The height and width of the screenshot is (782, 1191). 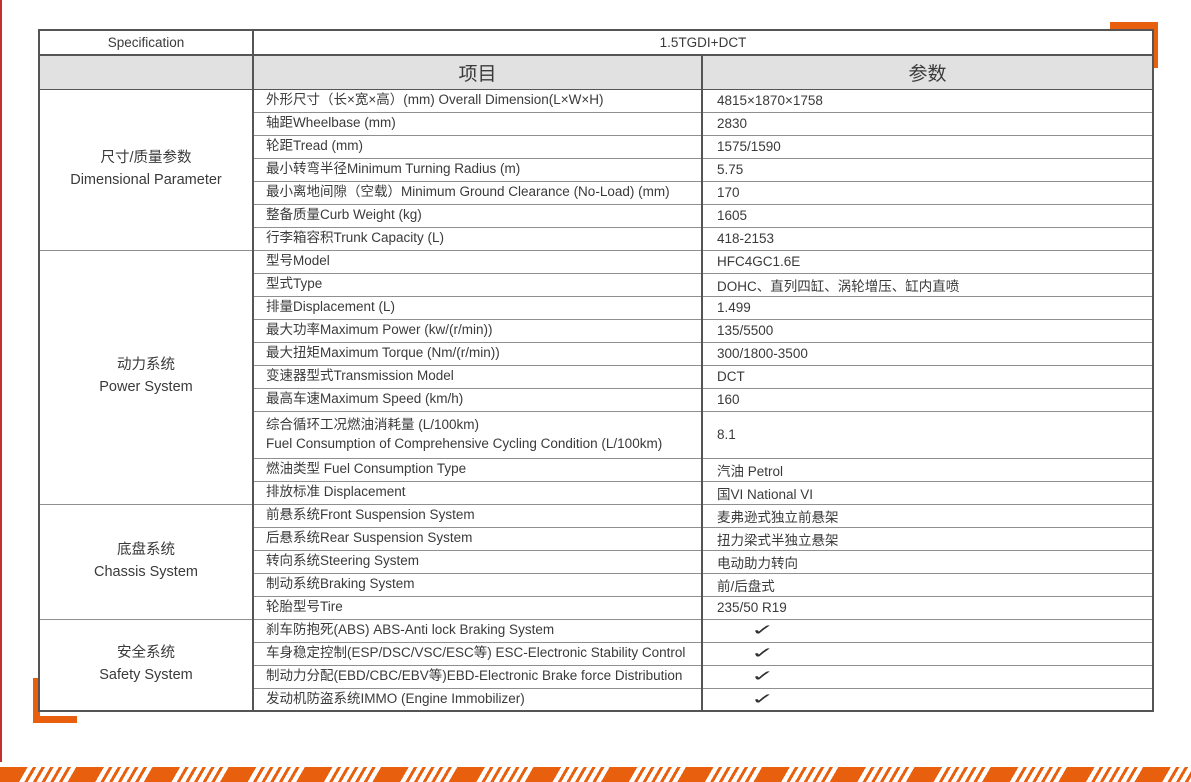 I want to click on value-cell: 5.75, so click(x=927, y=169).